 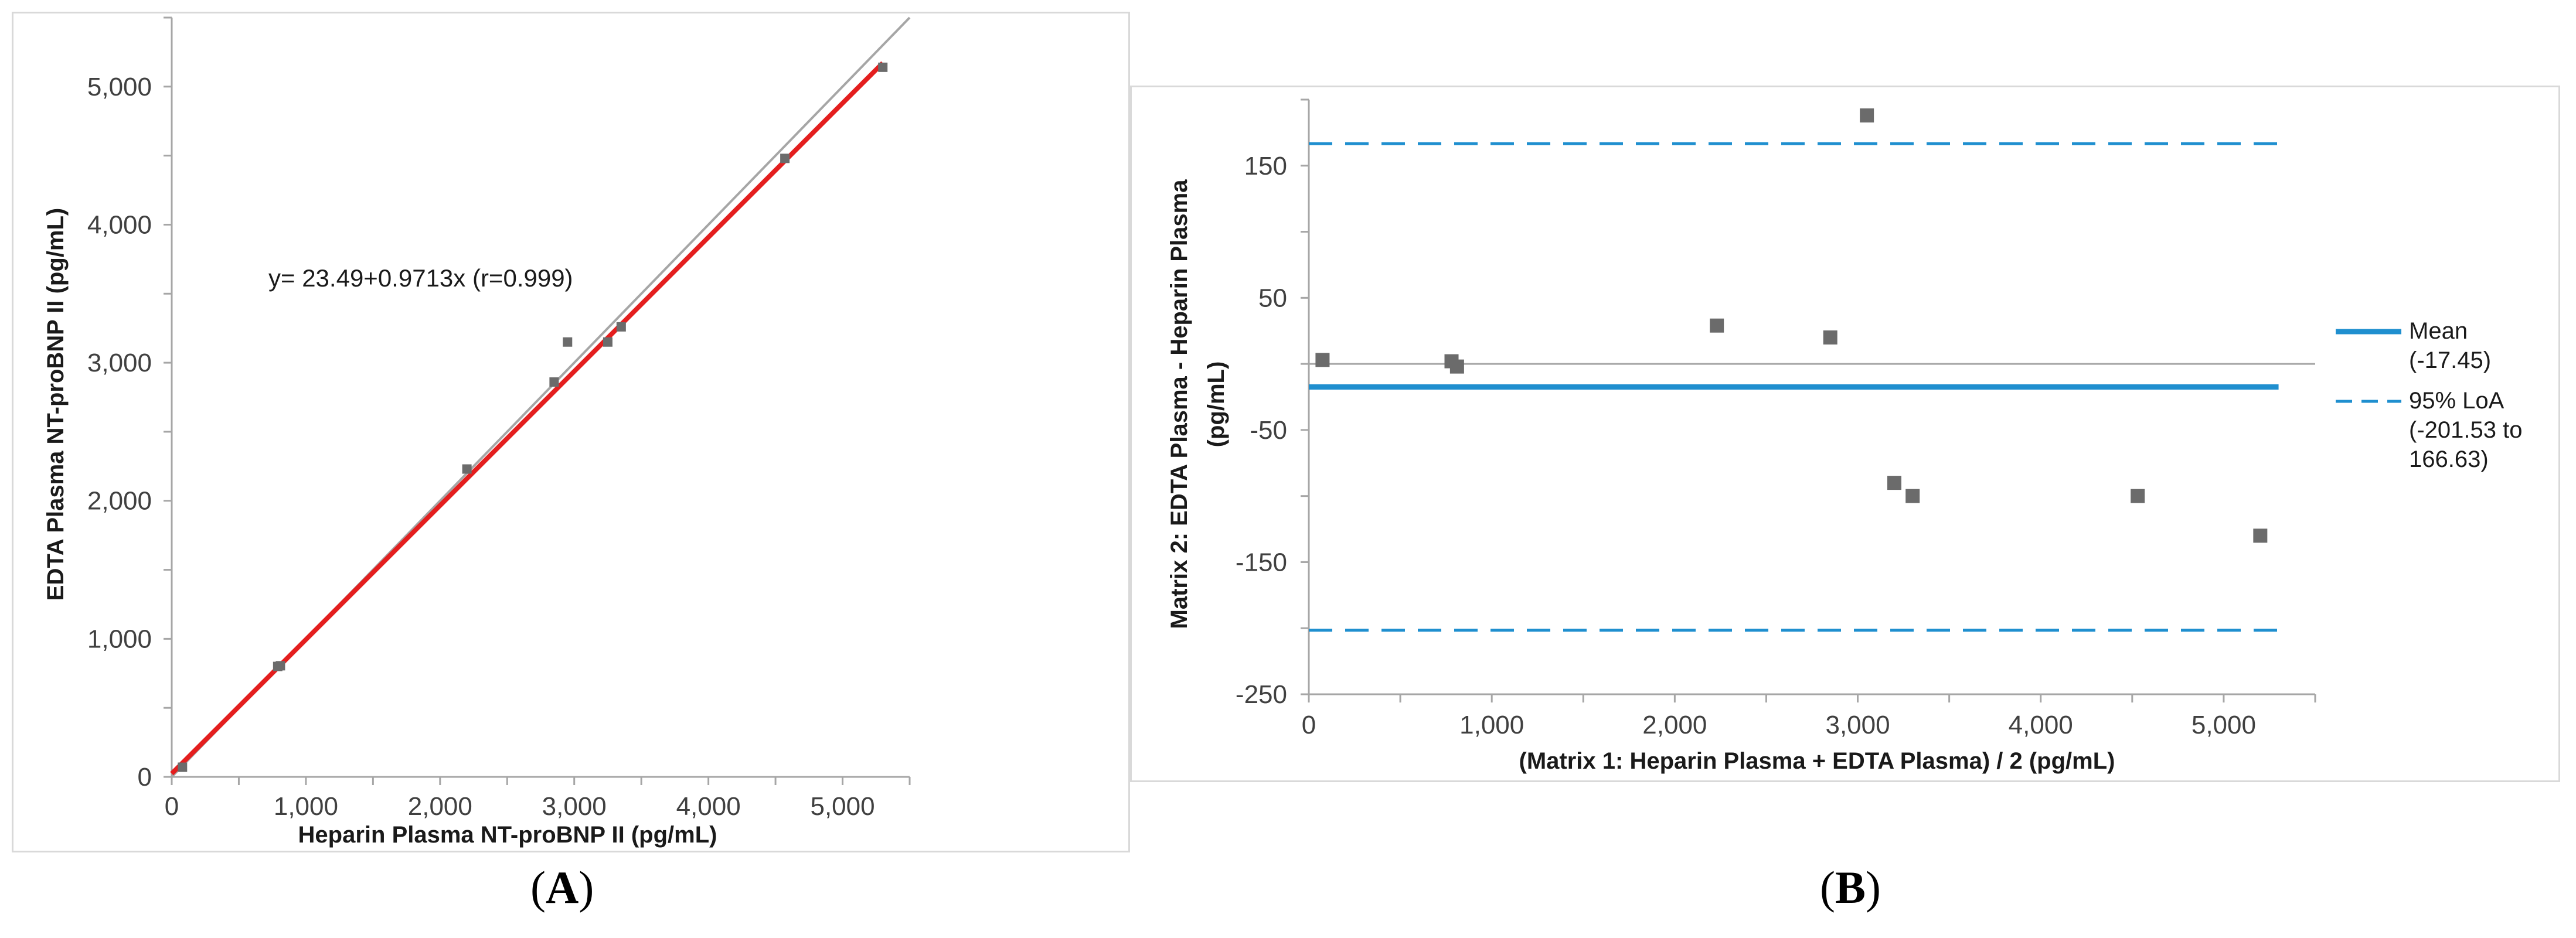 What do you see at coordinates (119, 87) in the screenshot?
I see `y-tick-label: 5,000` at bounding box center [119, 87].